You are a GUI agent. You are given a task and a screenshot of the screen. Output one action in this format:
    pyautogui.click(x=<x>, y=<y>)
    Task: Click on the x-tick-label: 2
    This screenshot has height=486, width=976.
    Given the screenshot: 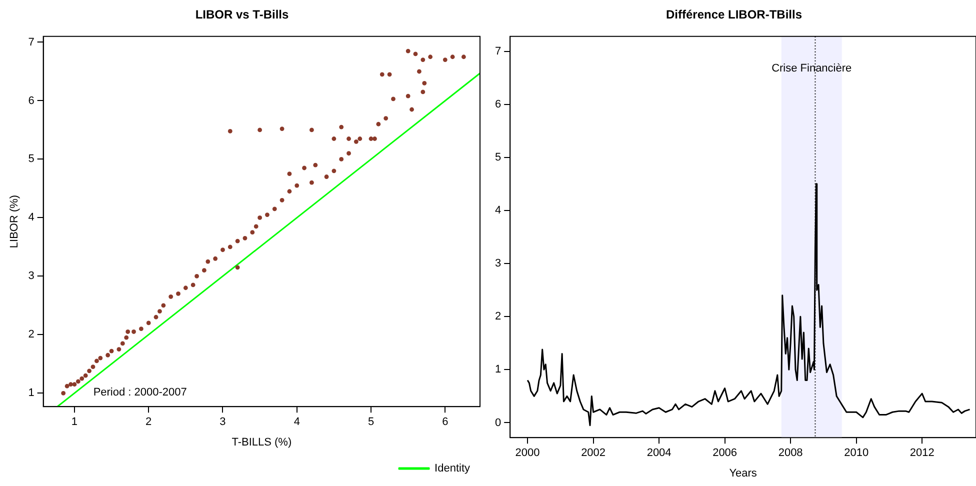 What is the action you would take?
    pyautogui.click(x=149, y=422)
    